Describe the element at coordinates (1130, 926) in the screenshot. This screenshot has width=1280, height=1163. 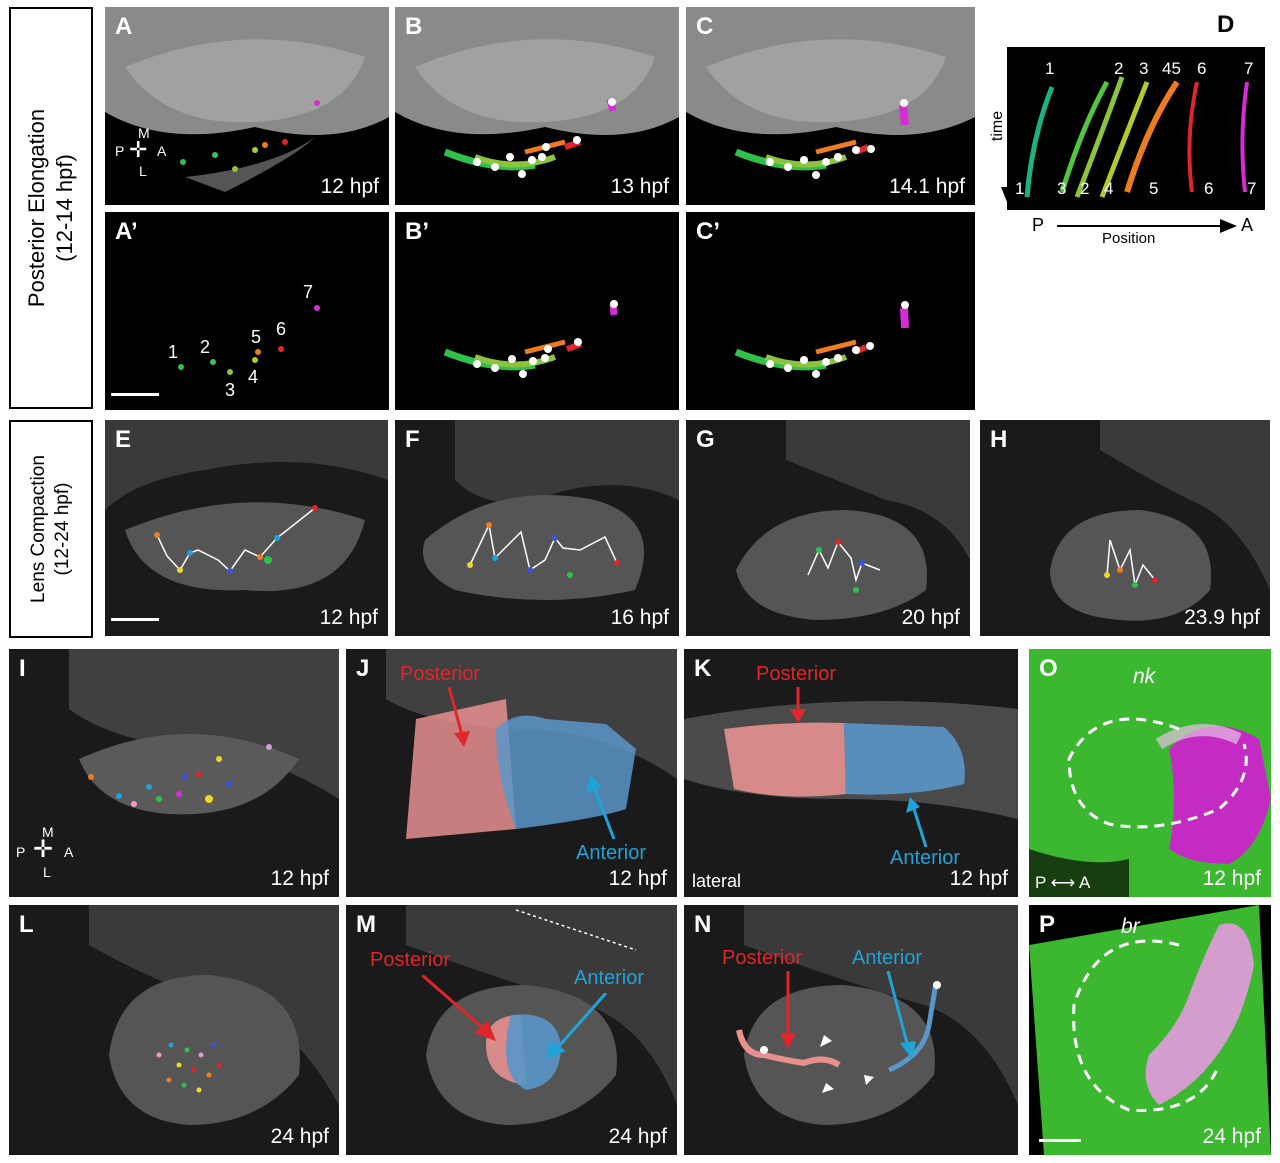
I see `panel-p-gene: br` at that location.